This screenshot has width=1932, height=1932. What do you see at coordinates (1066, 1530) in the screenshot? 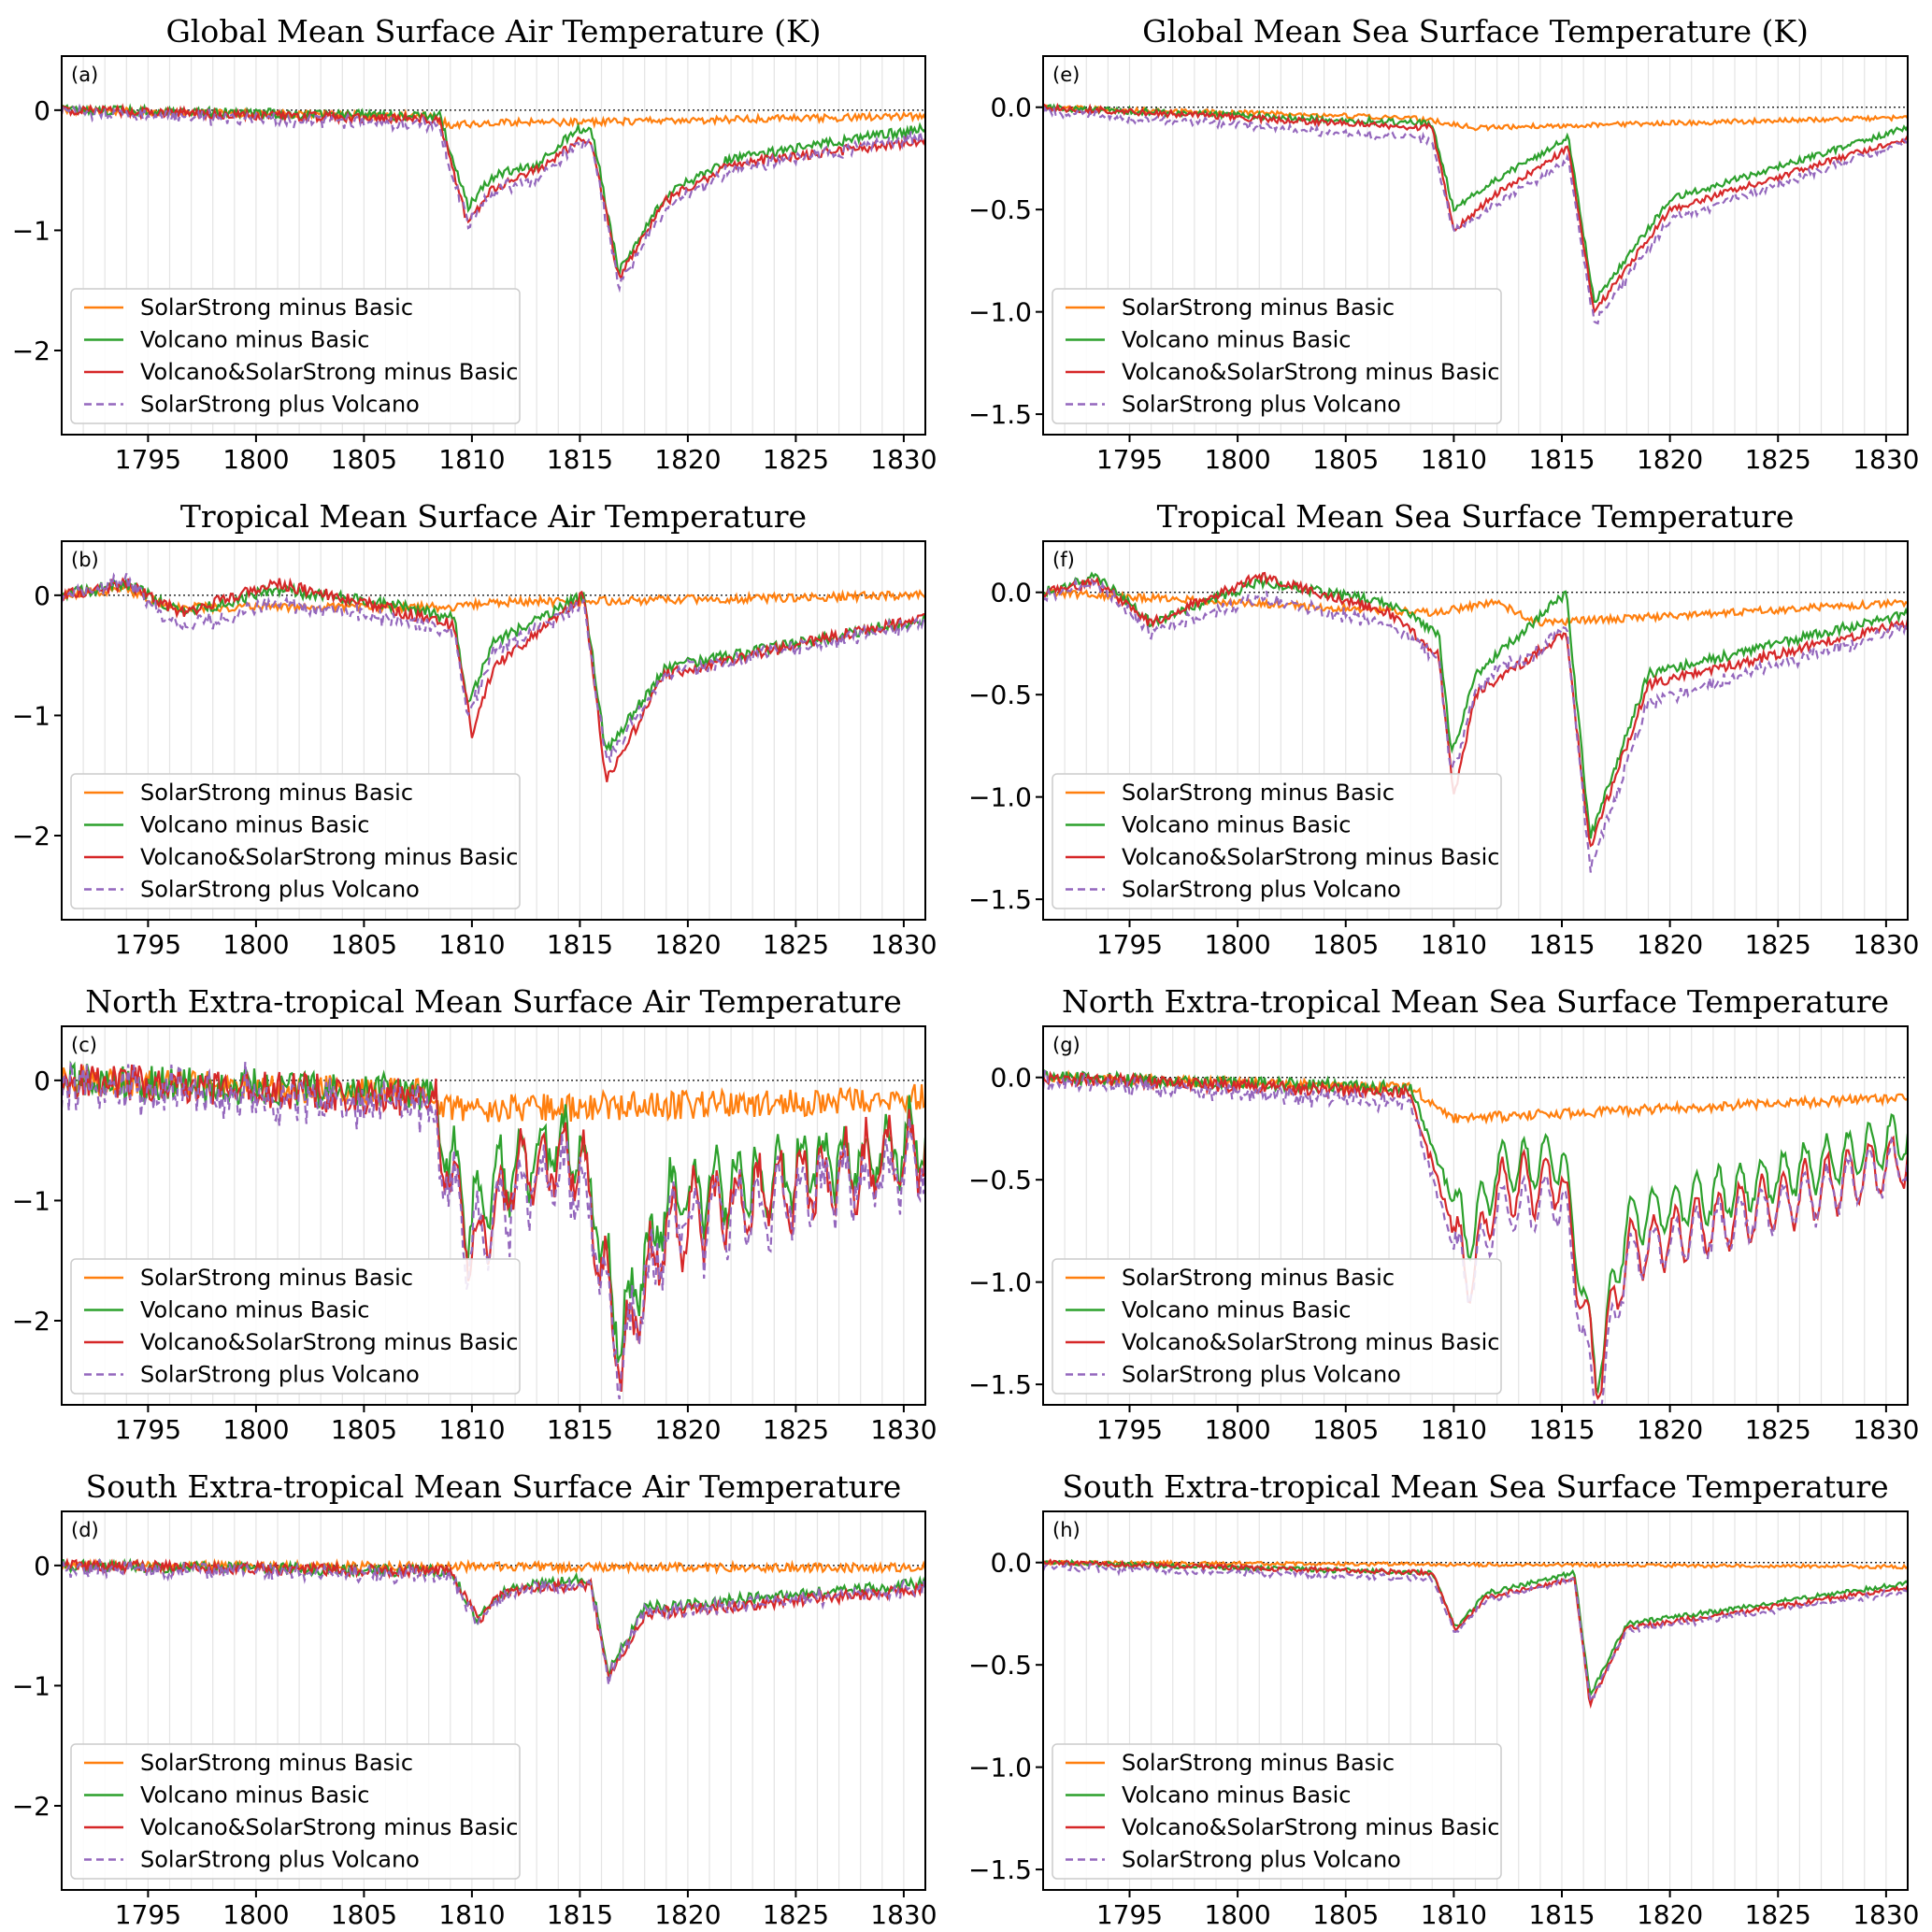
I see `panel-label: (h)` at bounding box center [1066, 1530].